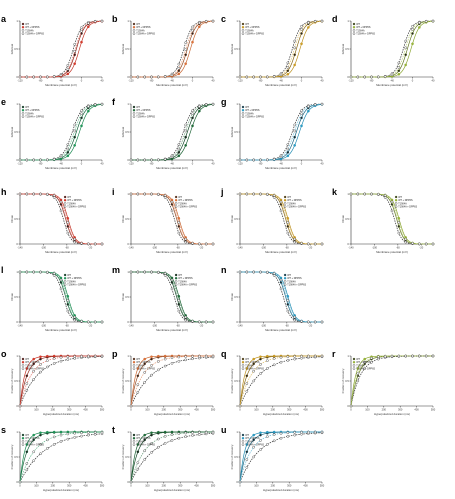 Image resolution: width=455 pixels, height=499 pixels. What do you see at coordinates (164, 486) in the screenshot?
I see `x-tick-label: 200` at bounding box center [164, 486].